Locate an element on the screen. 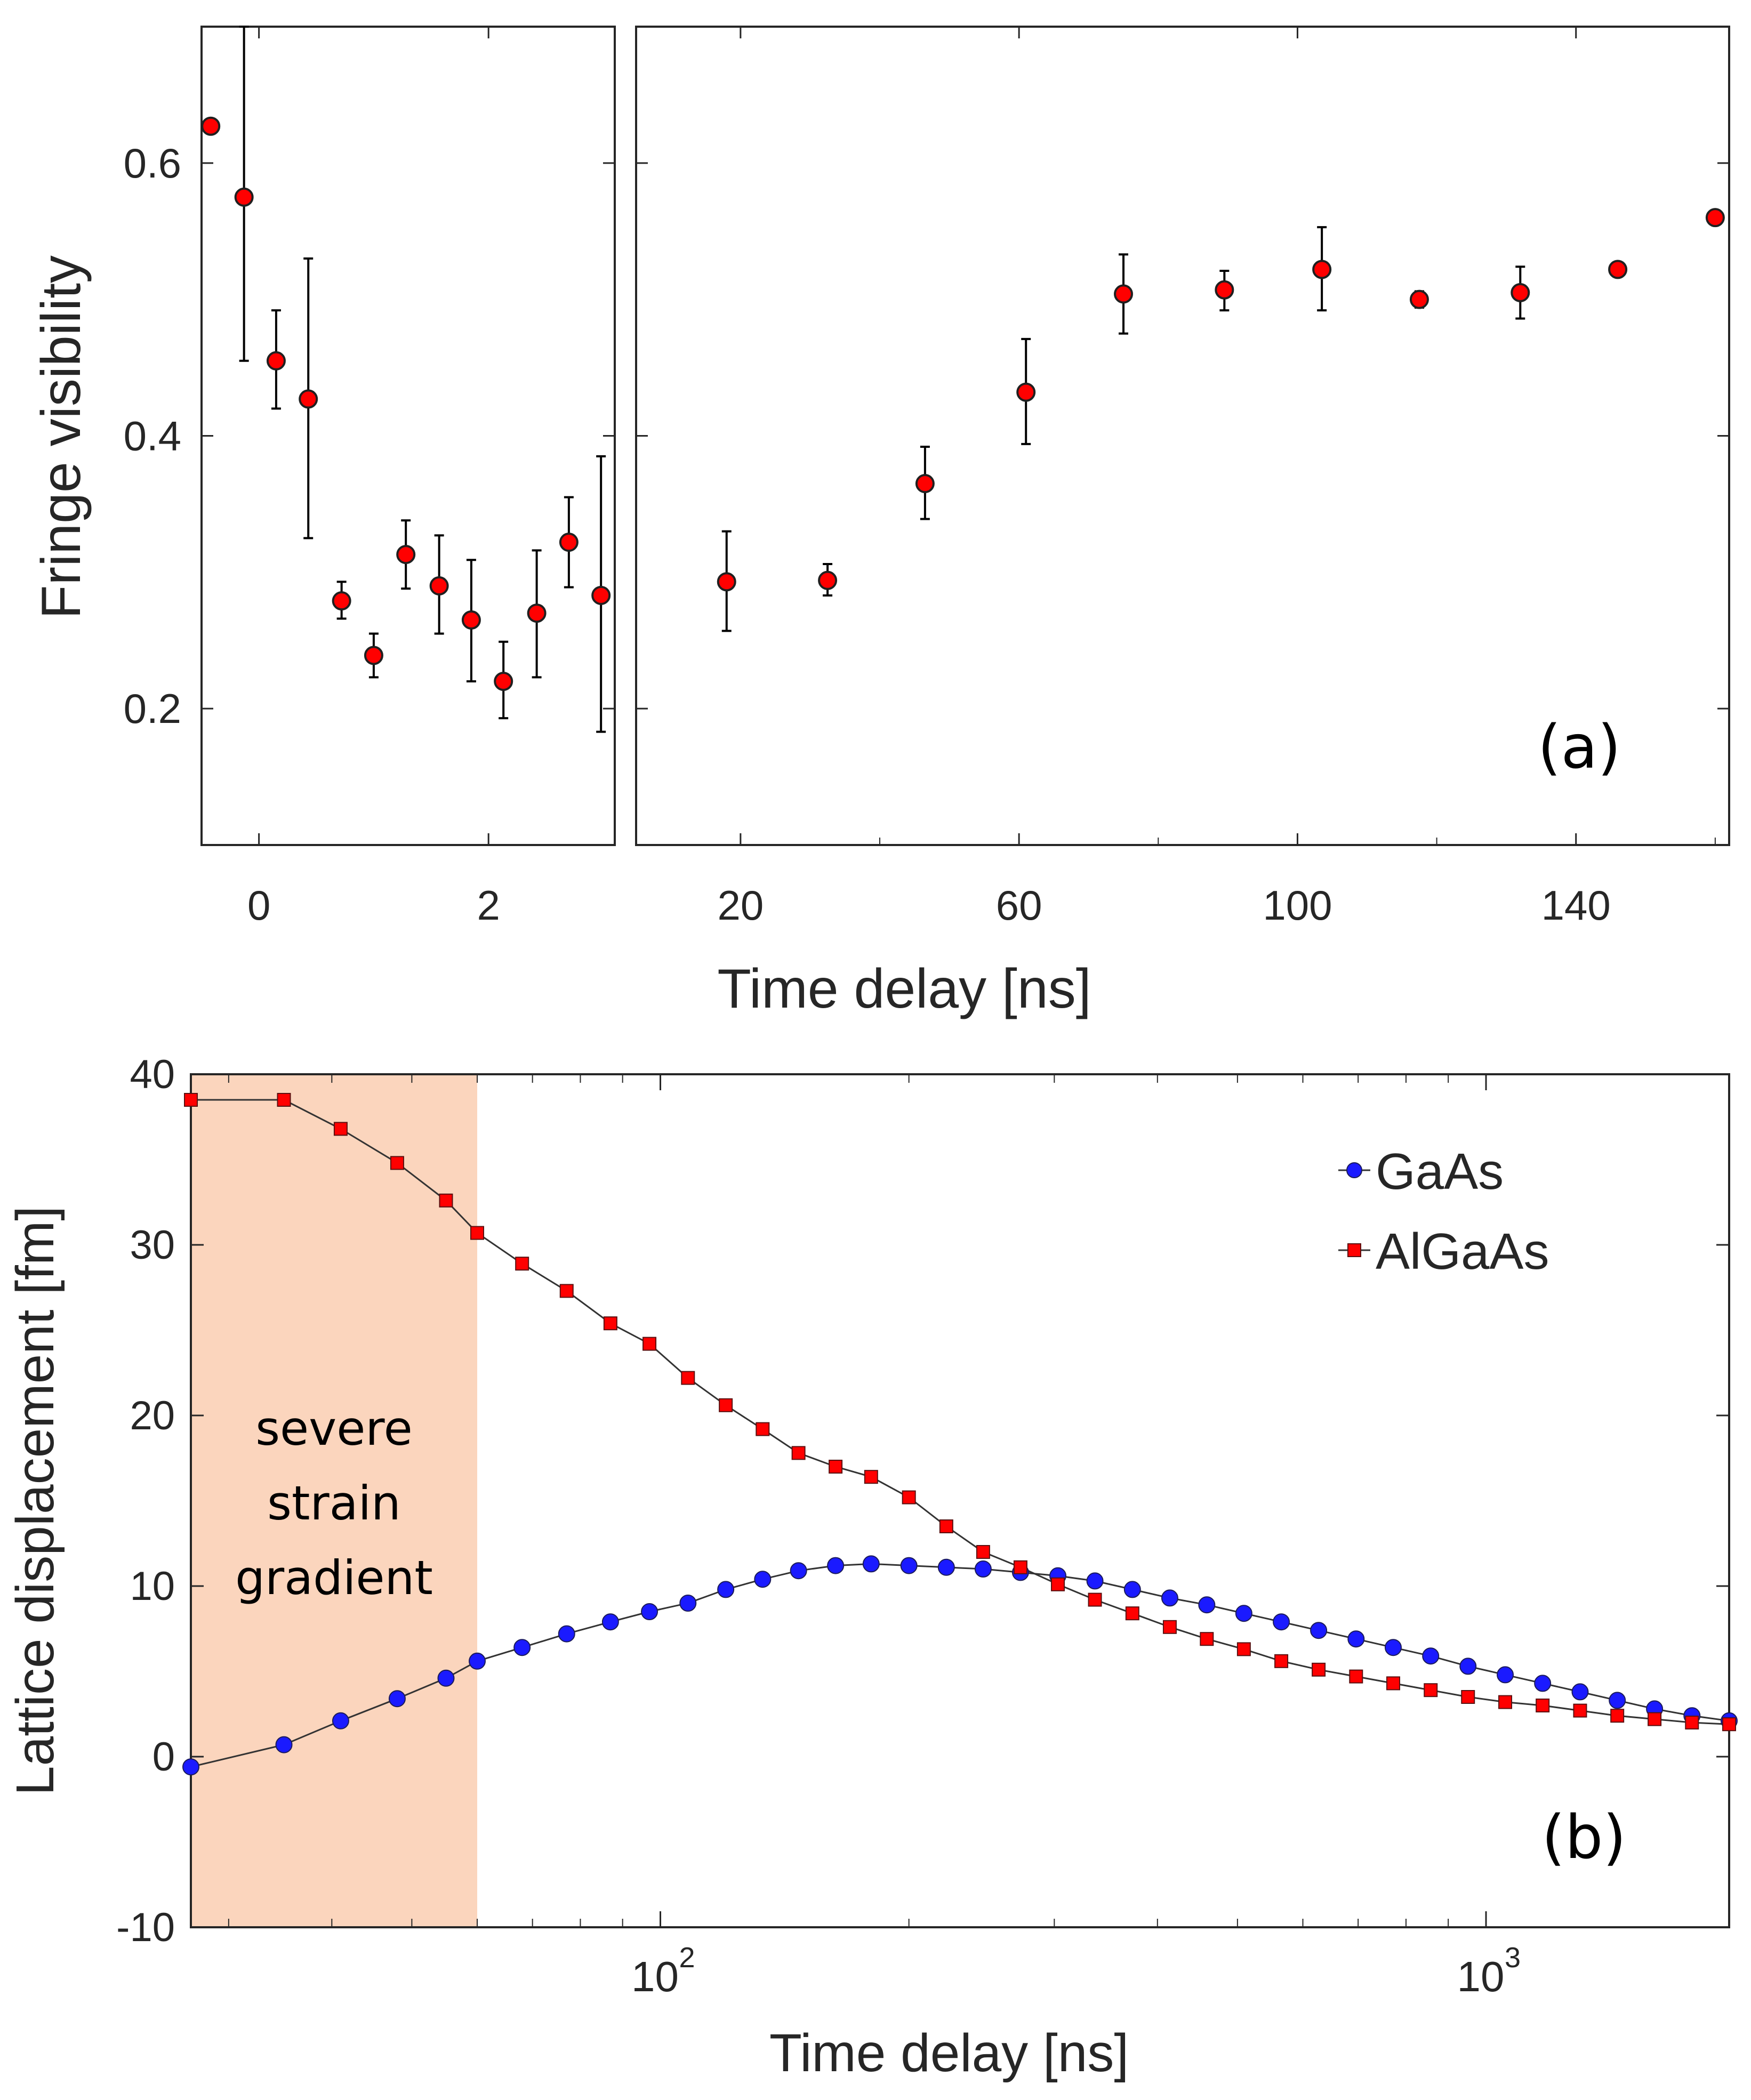  panel-a-xlabel: Time delay [ns] is located at coordinates (904, 989).